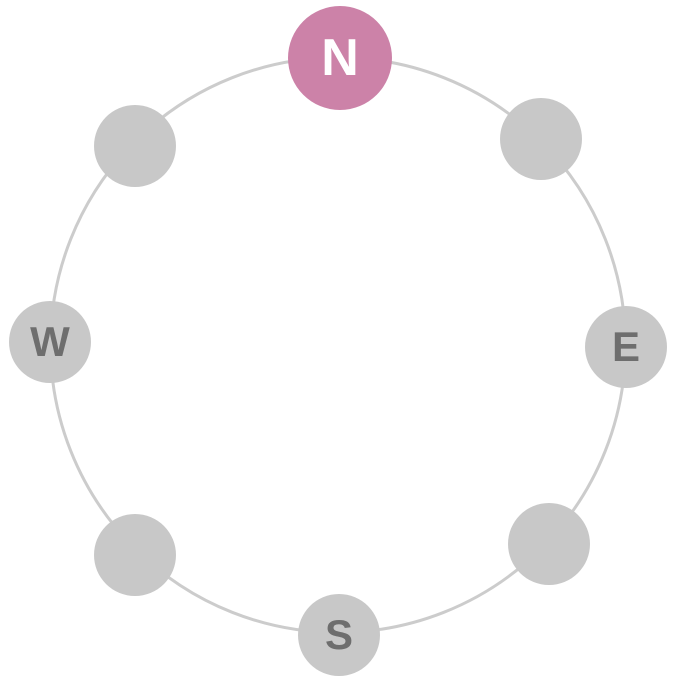  I want to click on direction-north-label: N, so click(340, 58).